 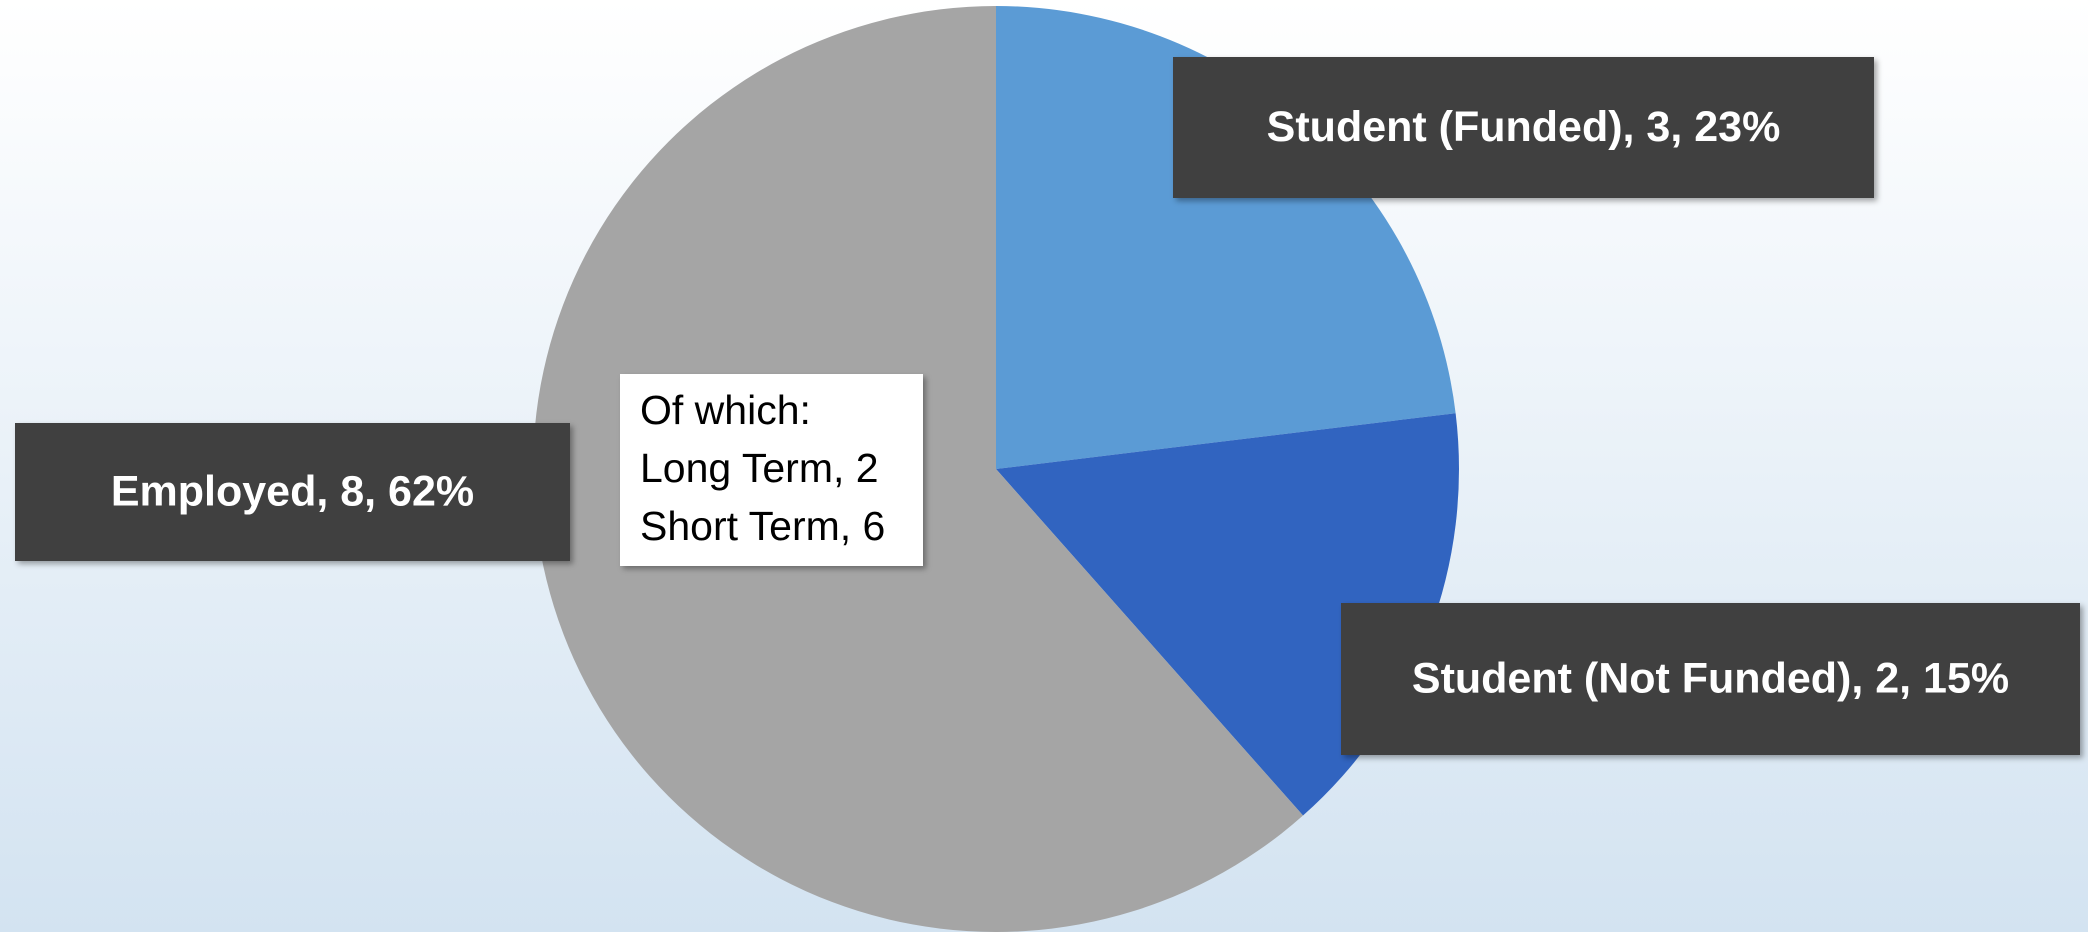 What do you see at coordinates (759, 468) in the screenshot?
I see `annotation: Long Term, 2` at bounding box center [759, 468].